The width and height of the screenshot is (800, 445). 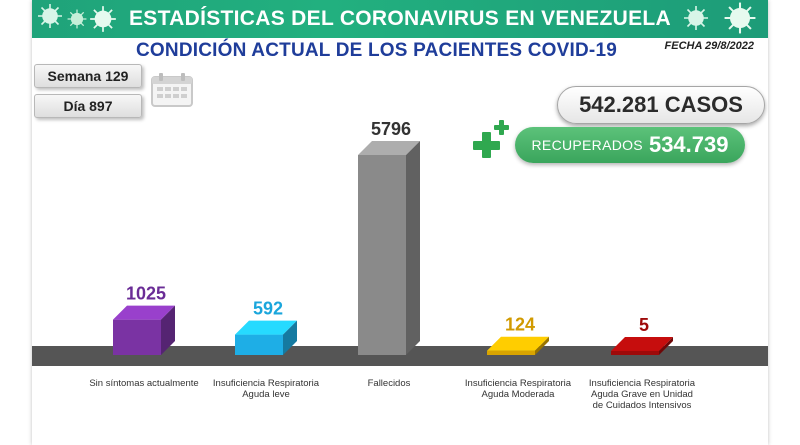 I want to click on bar-value-label: 592, so click(x=268, y=309).